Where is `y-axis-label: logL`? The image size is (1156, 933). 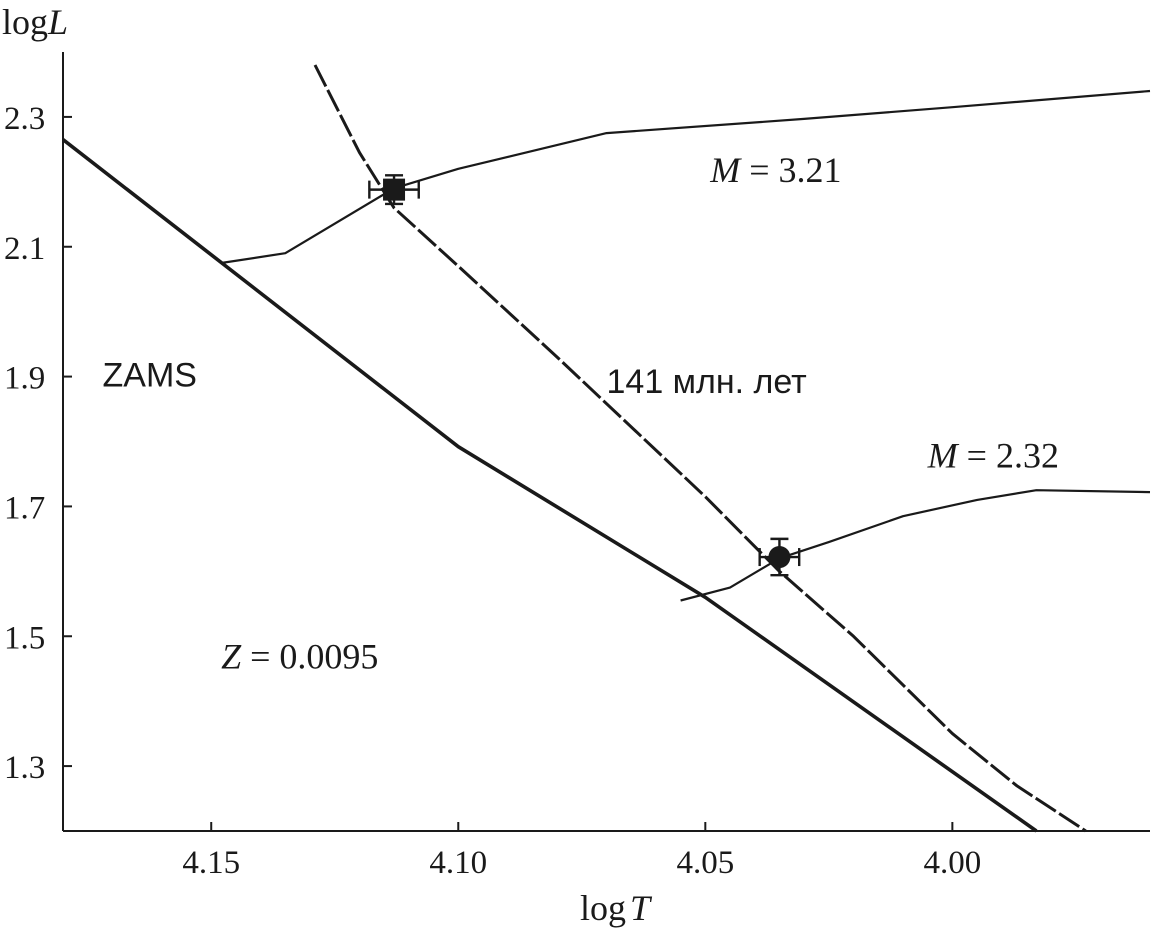
y-axis-label: logL is located at coordinates (35, 22).